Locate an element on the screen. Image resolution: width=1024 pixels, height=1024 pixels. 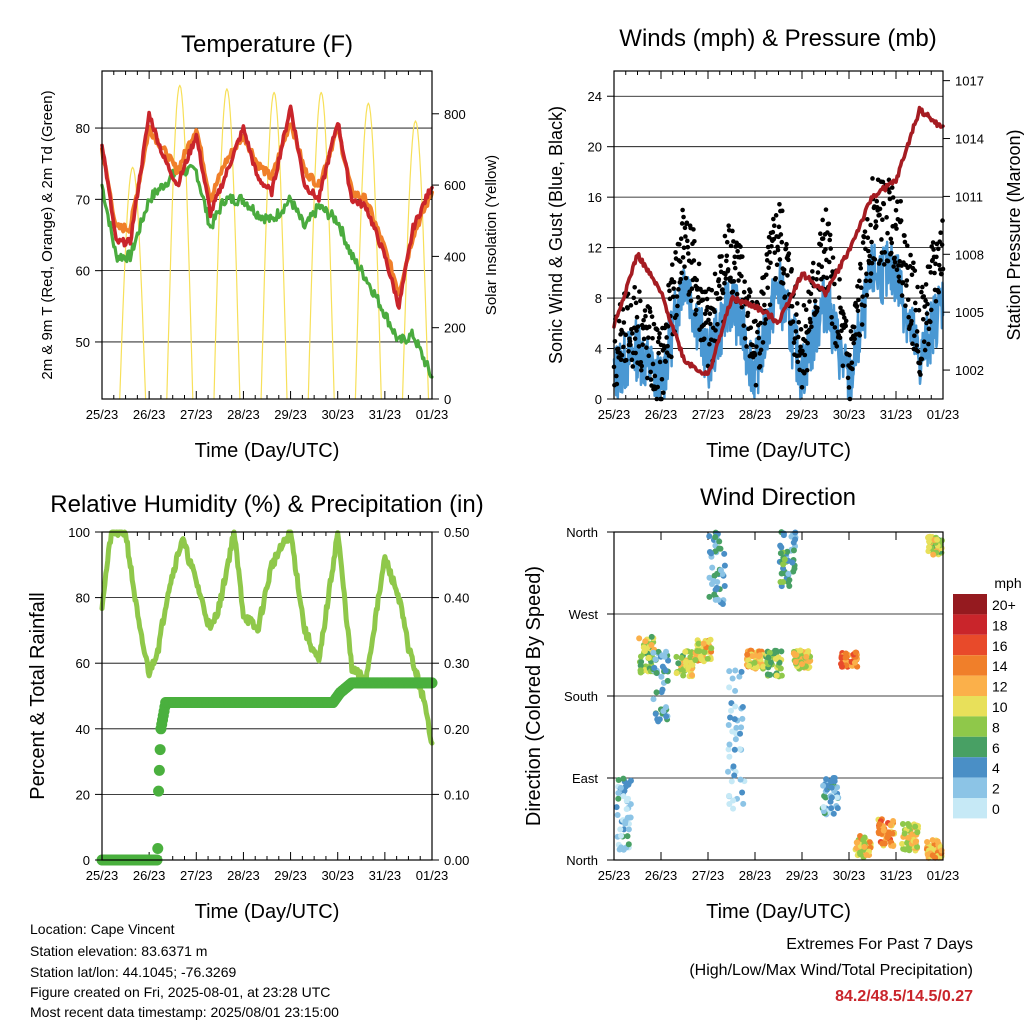
y-tick-label: 80 is located at coordinates (83, 128).